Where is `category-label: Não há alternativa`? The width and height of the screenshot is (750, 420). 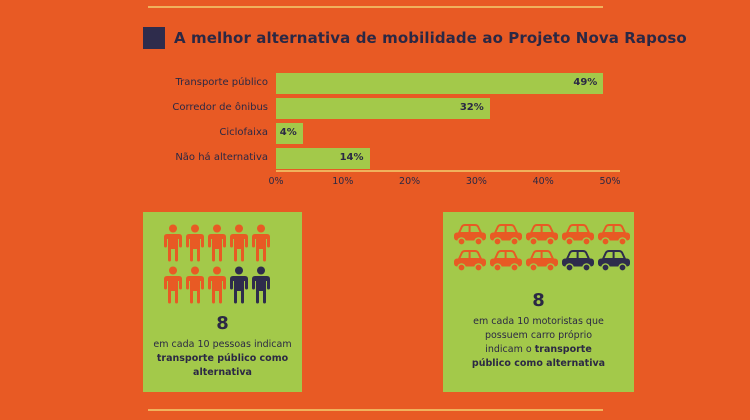 category-label: Não há alternativa is located at coordinates (221, 157).